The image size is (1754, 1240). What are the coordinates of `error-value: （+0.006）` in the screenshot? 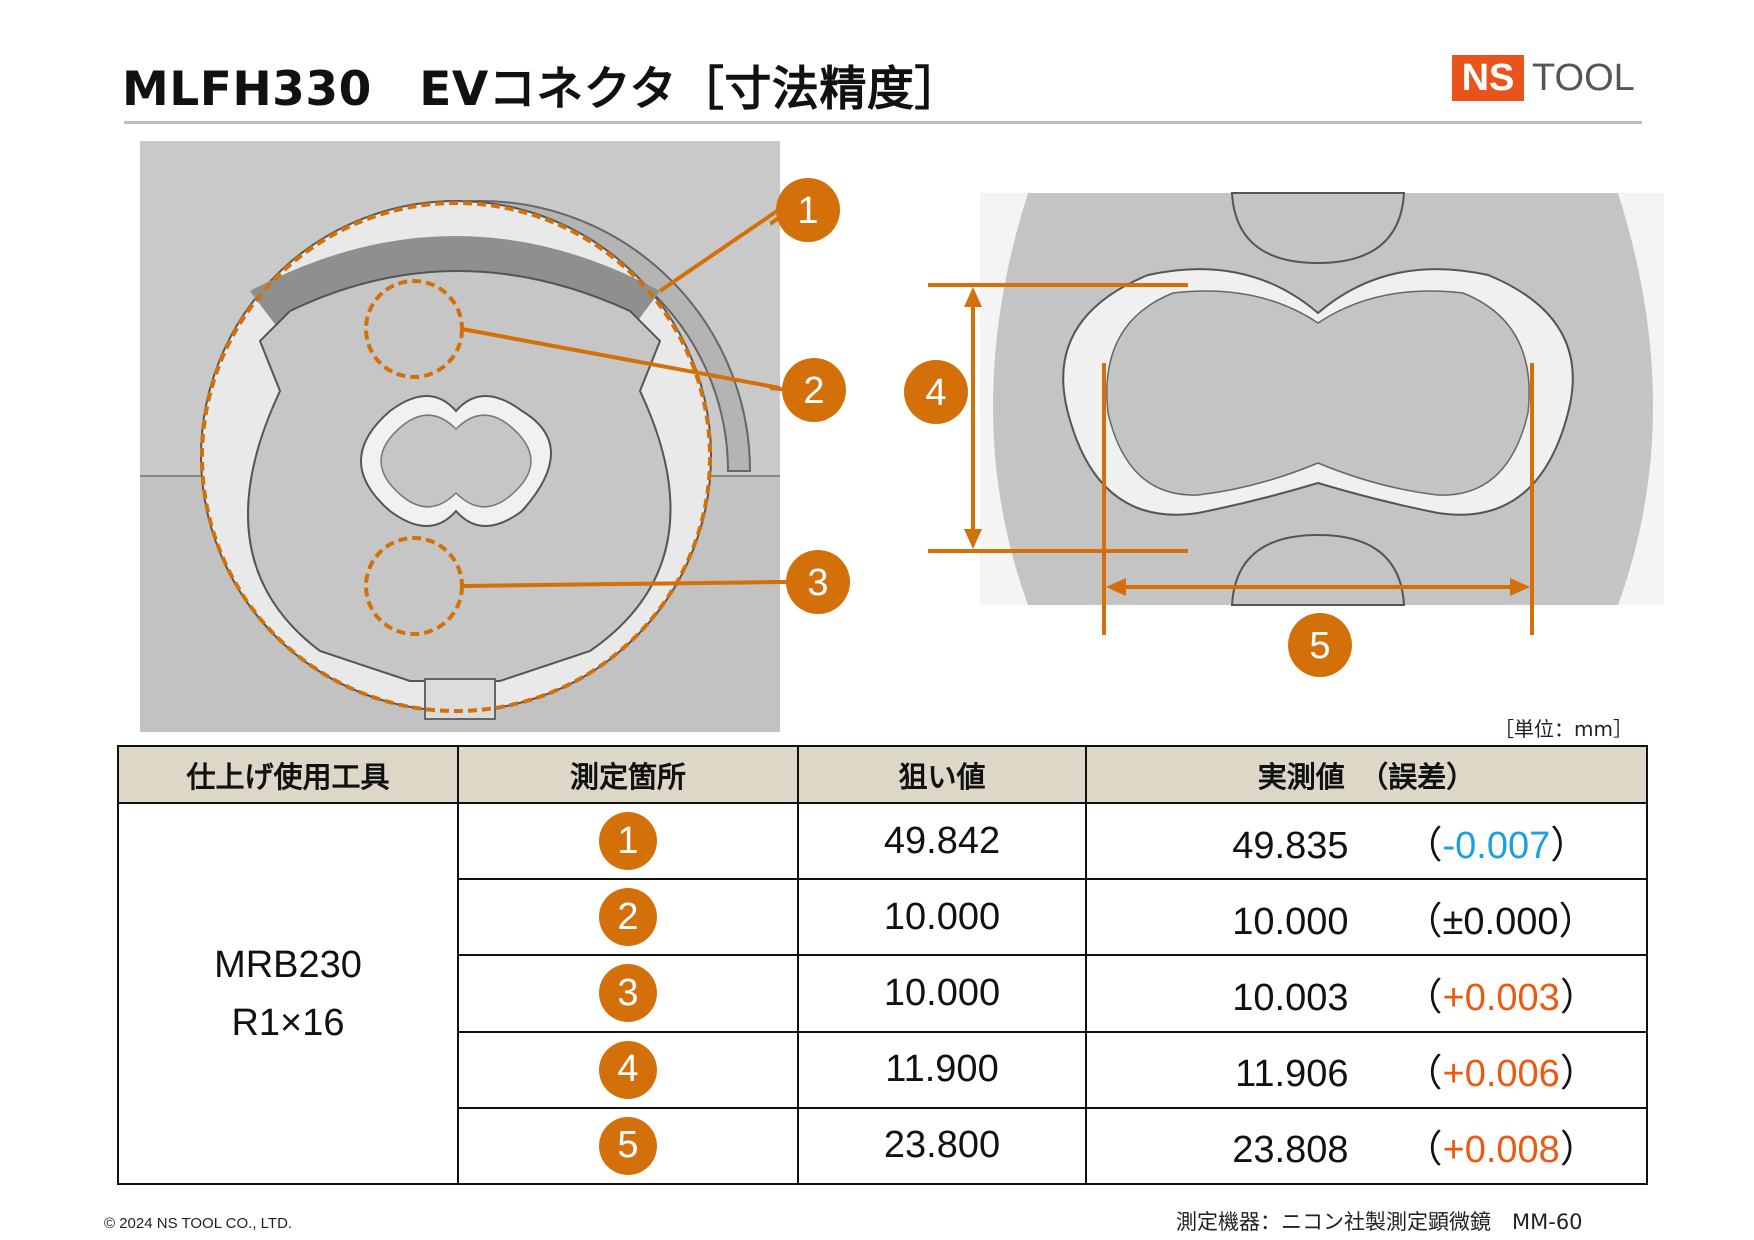 It's located at (1501, 1074).